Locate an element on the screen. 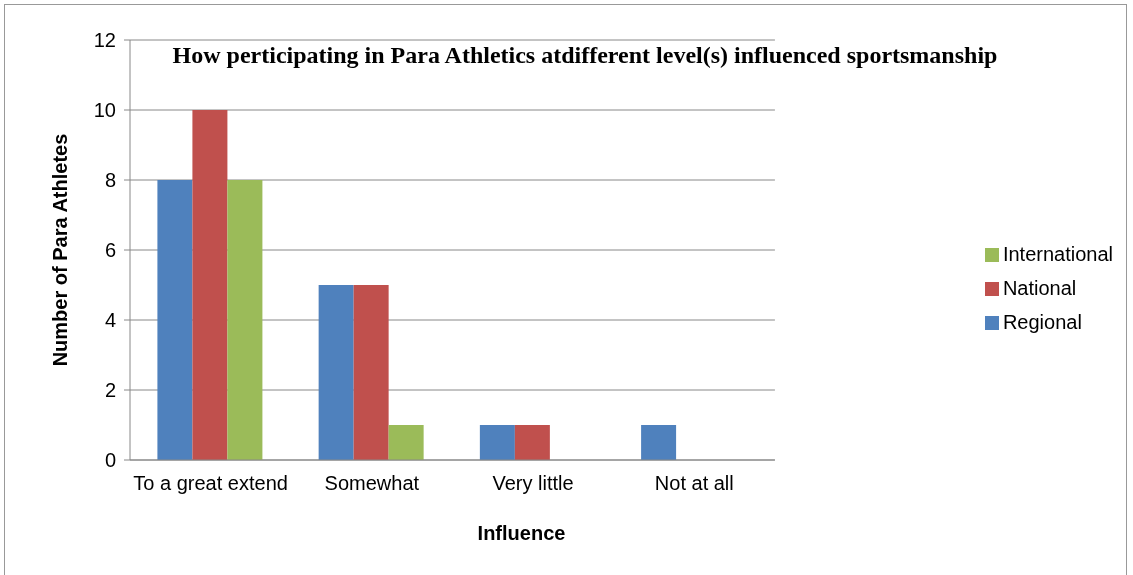  y-tick-label: 0 is located at coordinates (110, 460).